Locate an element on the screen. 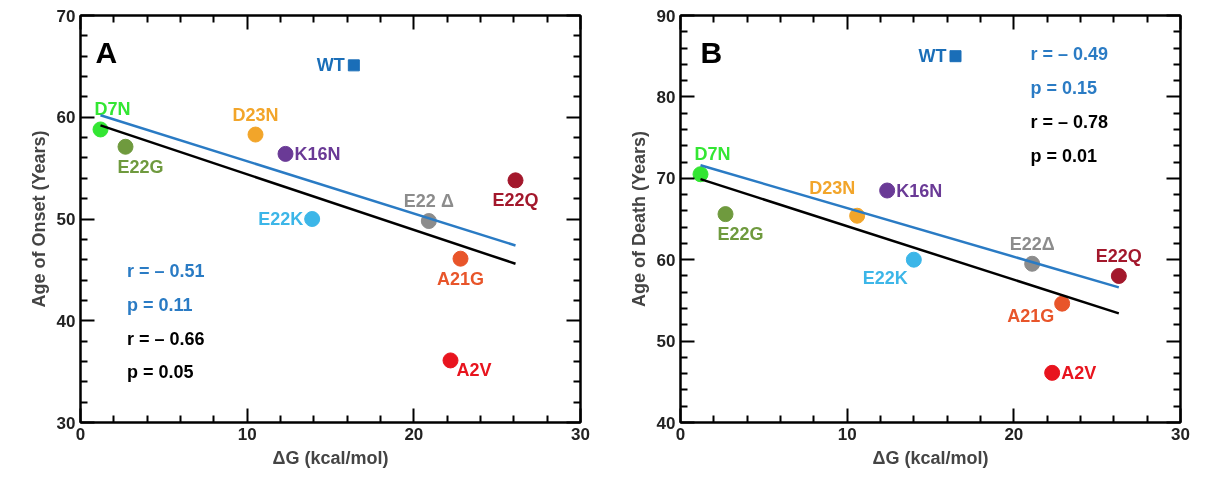 Image resolution: width=1219 pixels, height=489 pixels. annotation: r = – 0.78 is located at coordinates (1069, 121).